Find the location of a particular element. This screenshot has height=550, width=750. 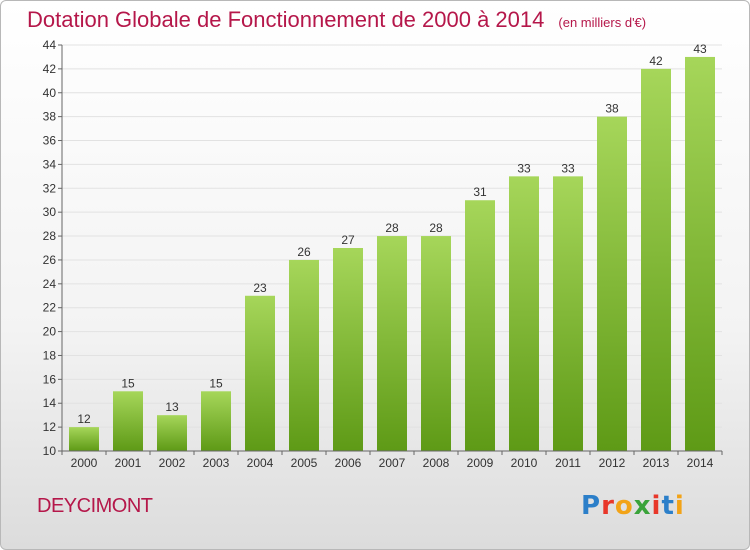

y-tick-label: 10 is located at coordinates (50, 451).